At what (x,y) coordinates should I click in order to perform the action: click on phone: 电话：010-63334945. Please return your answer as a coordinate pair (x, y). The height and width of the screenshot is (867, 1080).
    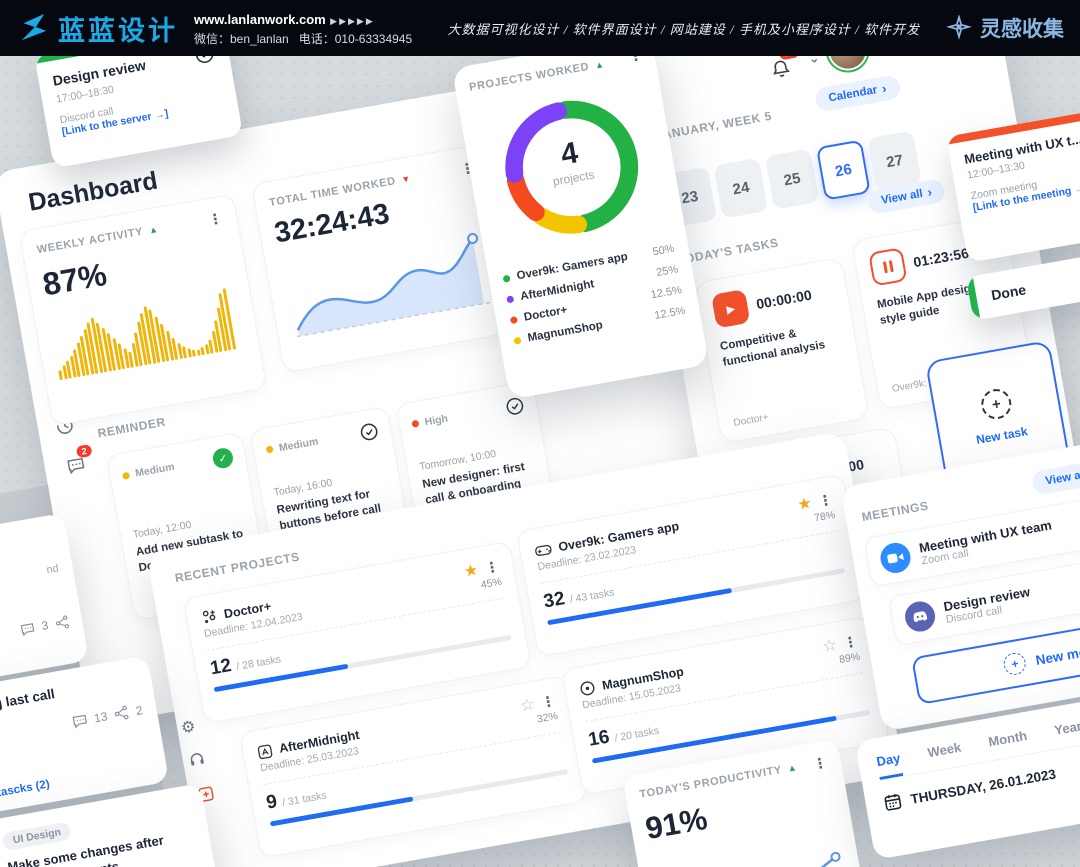
    Looking at the image, I should click on (355, 38).